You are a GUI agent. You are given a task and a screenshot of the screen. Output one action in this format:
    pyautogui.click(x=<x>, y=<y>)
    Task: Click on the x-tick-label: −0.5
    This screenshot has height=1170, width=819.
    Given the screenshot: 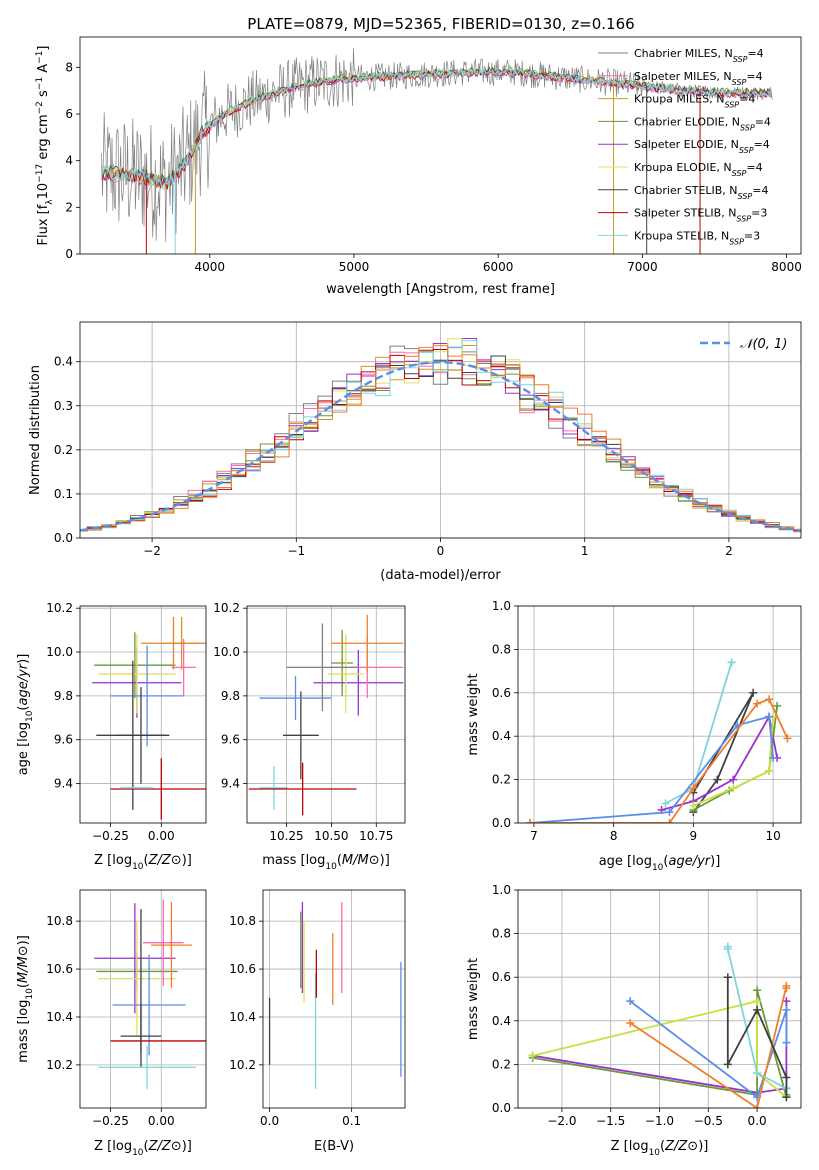 What is the action you would take?
    pyautogui.click(x=708, y=1121)
    